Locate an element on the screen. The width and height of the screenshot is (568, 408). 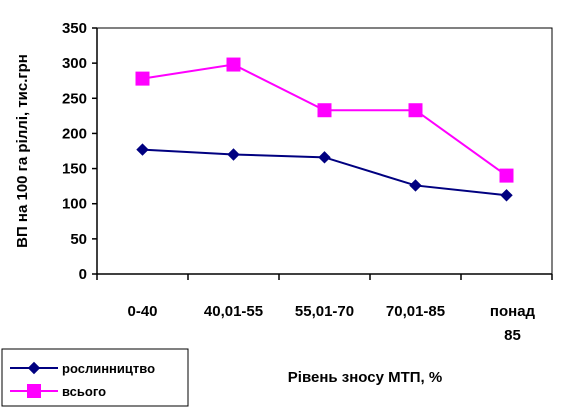
legend-items: рослинництво всього is located at coordinates (82, 380).